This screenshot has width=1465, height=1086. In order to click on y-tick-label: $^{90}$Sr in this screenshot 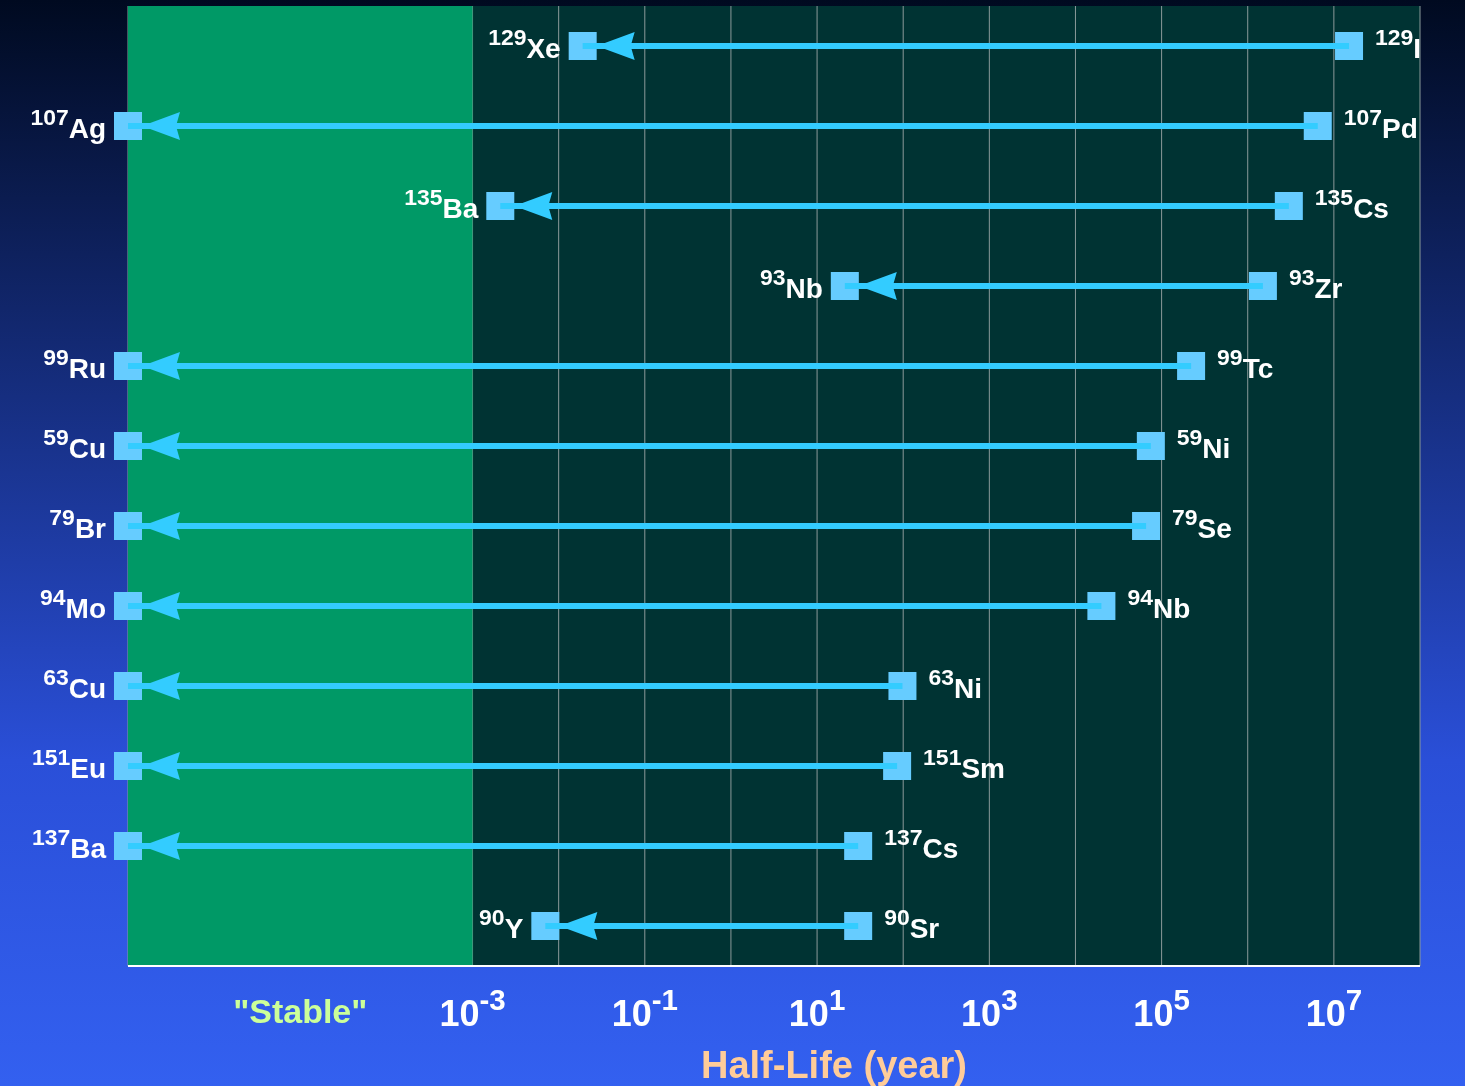, I will do `click(912, 924)`.